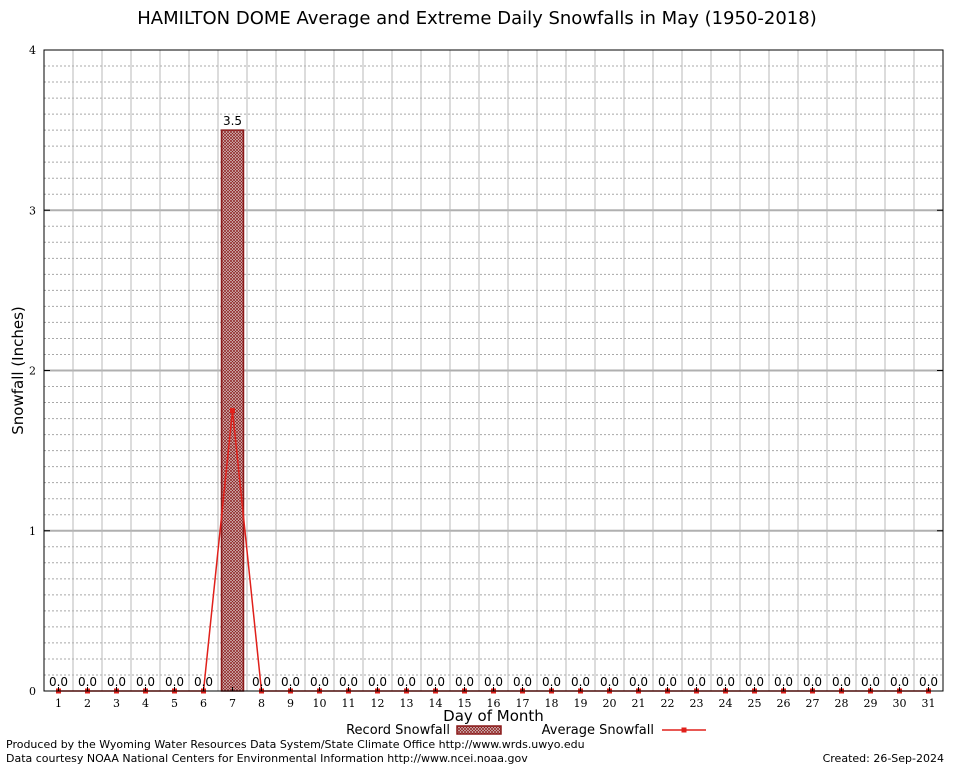  Describe the element at coordinates (32, 210) in the screenshot. I see `y-tick-label: 3` at that location.